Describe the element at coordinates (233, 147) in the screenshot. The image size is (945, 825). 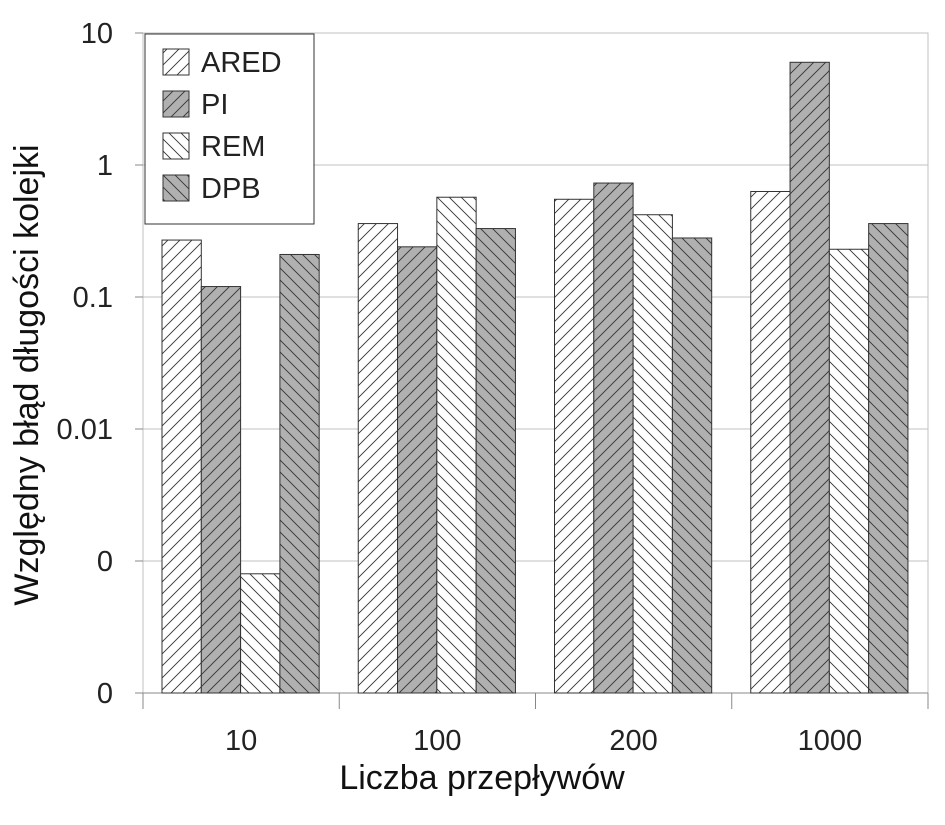
I see `legend-label: REM` at that location.